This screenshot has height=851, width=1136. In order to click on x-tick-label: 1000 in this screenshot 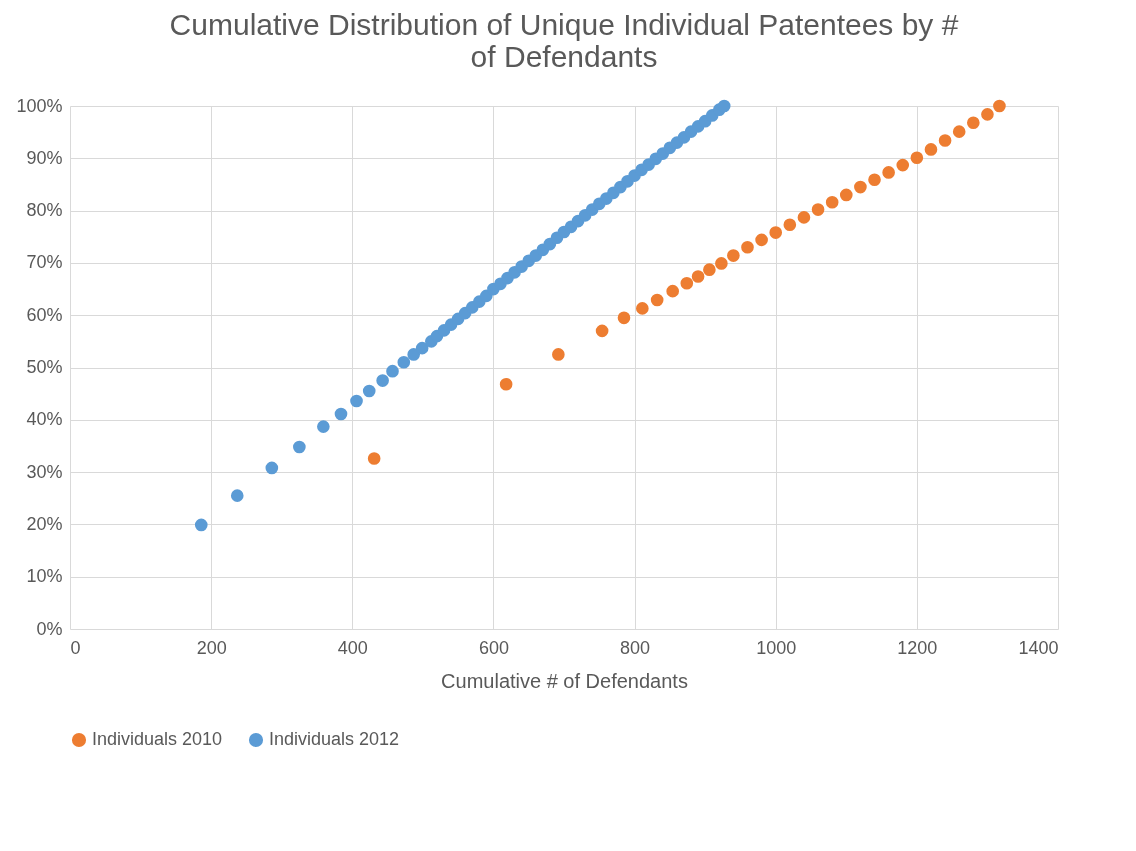, I will do `click(776, 647)`.